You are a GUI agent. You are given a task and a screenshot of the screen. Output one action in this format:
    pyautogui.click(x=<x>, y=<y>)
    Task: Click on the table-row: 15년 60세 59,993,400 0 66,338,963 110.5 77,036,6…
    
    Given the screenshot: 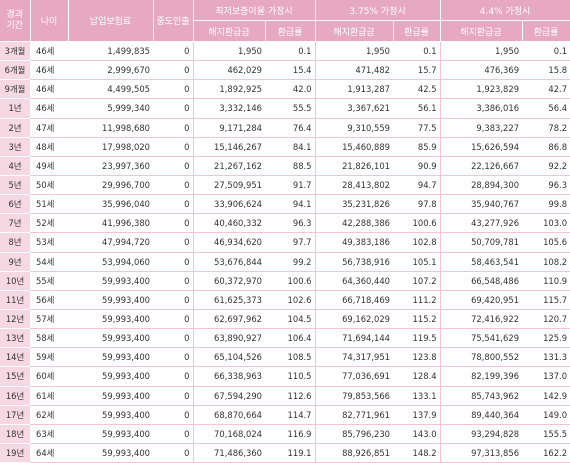 What is the action you would take?
    pyautogui.click(x=285, y=376)
    